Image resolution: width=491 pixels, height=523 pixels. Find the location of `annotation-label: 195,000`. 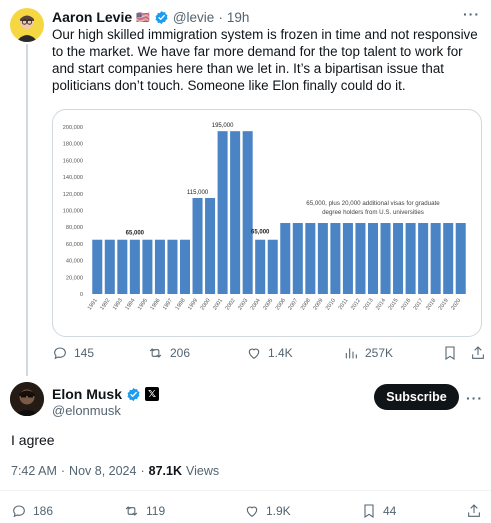

annotation-label: 195,000 is located at coordinates (223, 126).